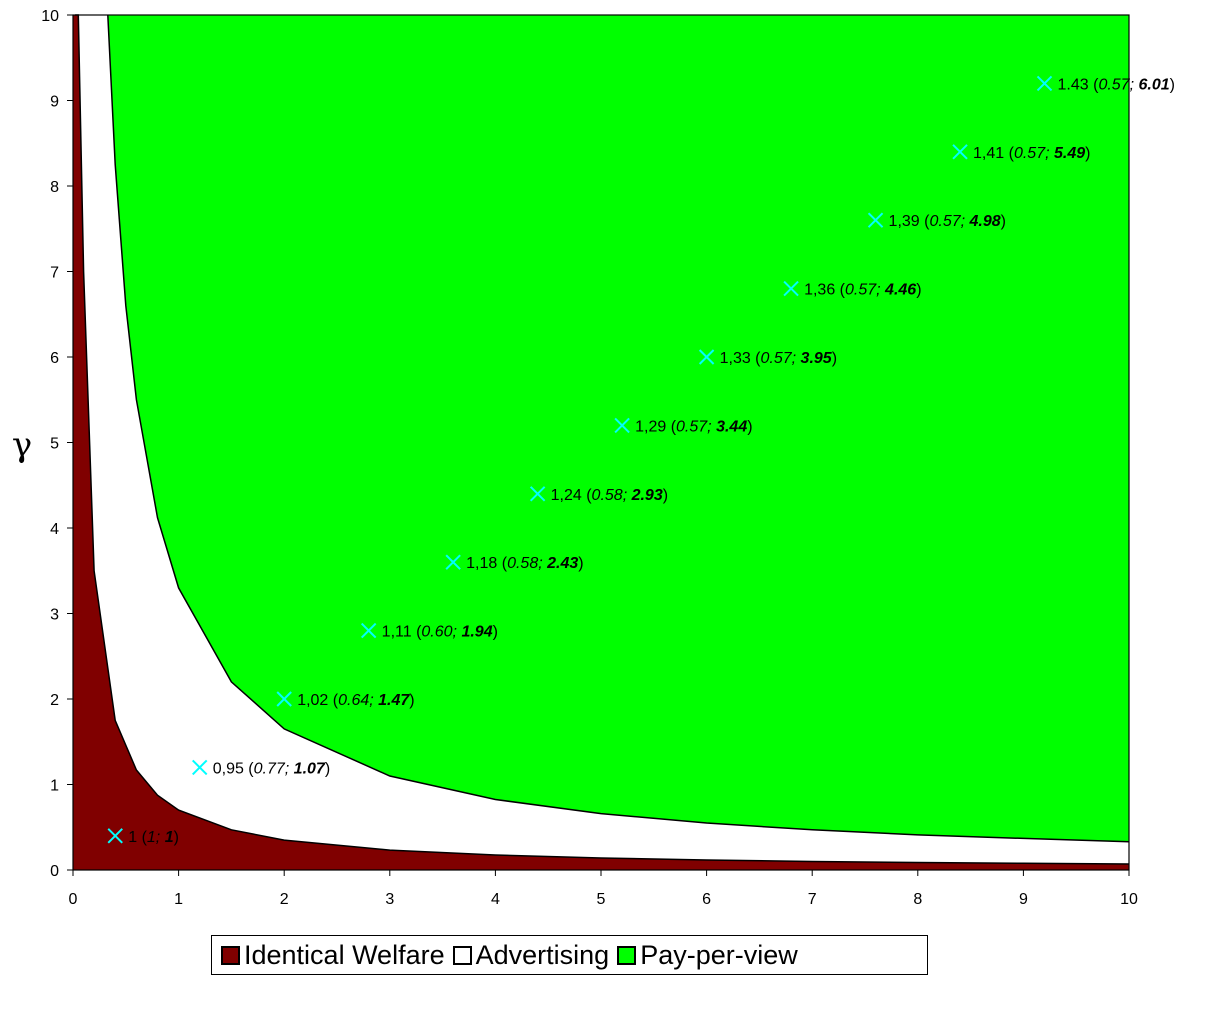 The height and width of the screenshot is (1034, 1231). I want to click on x-tick-label: 4, so click(495, 899).